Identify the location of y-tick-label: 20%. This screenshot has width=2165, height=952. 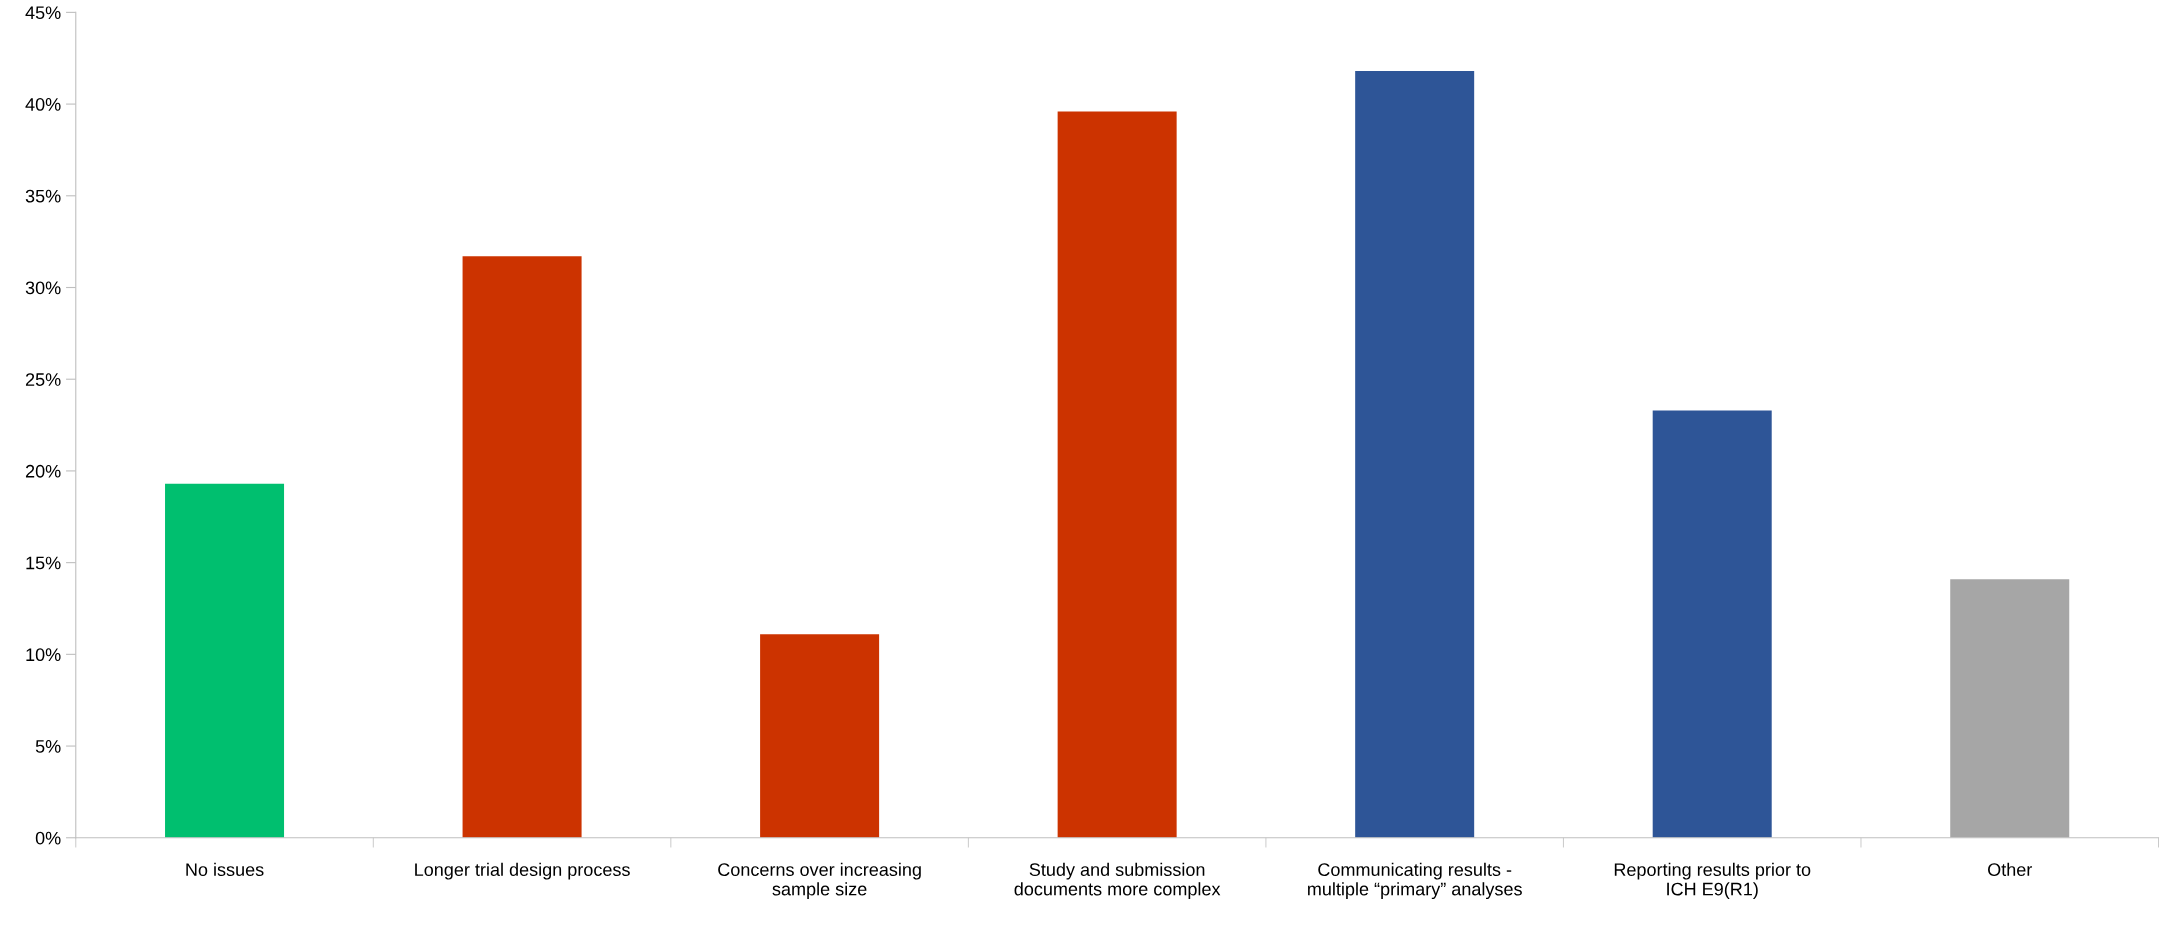
(43, 471).